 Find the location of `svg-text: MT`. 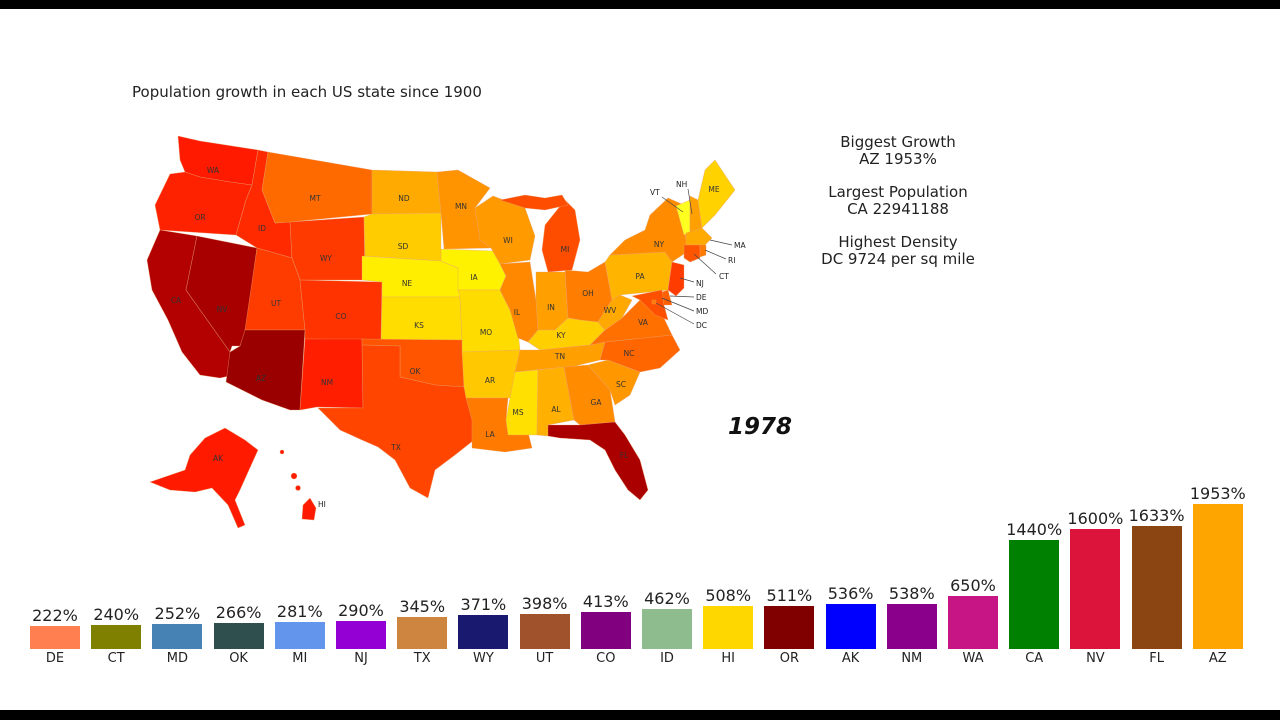

svg-text: MT is located at coordinates (314, 198).